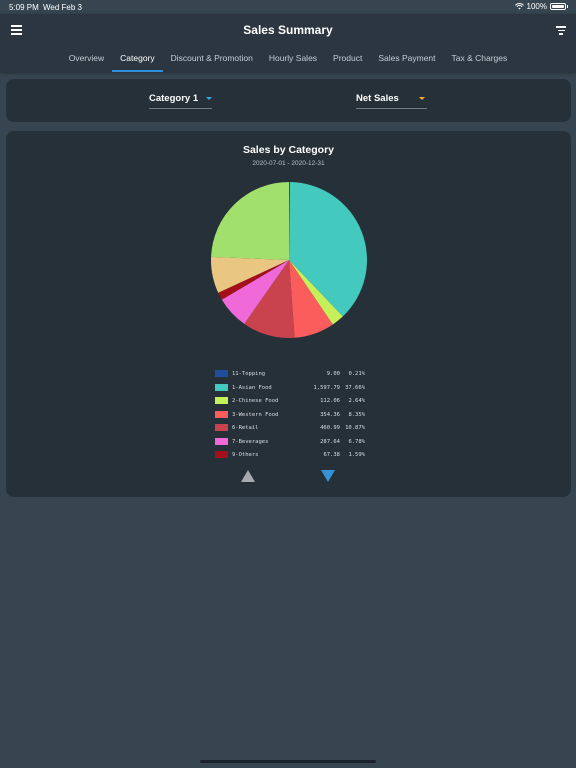 This screenshot has width=576, height=768. What do you see at coordinates (174, 98) in the screenshot?
I see `category-select-value: Category 1` at bounding box center [174, 98].